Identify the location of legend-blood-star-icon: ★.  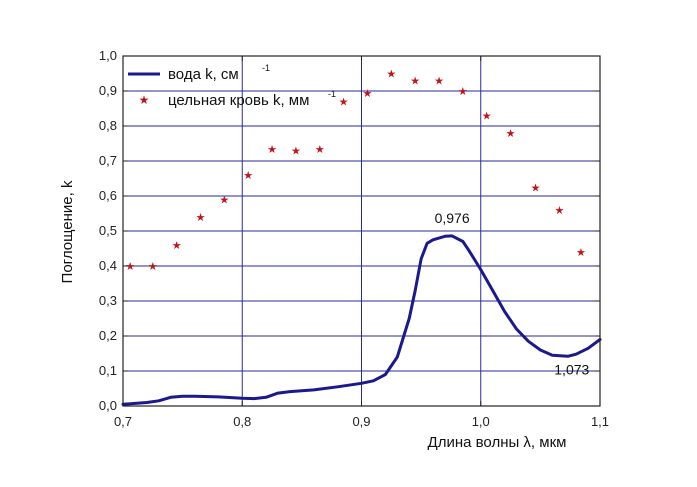
(144, 100).